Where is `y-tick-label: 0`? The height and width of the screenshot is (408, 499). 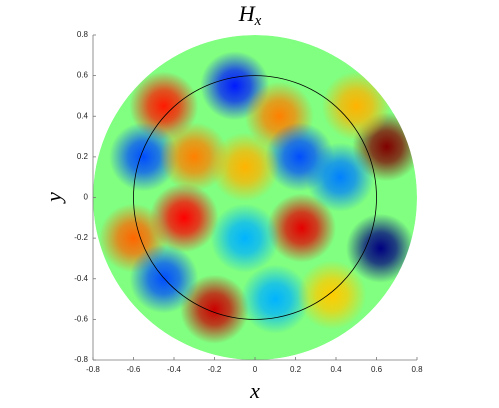
y-tick-label: 0 is located at coordinates (86, 197).